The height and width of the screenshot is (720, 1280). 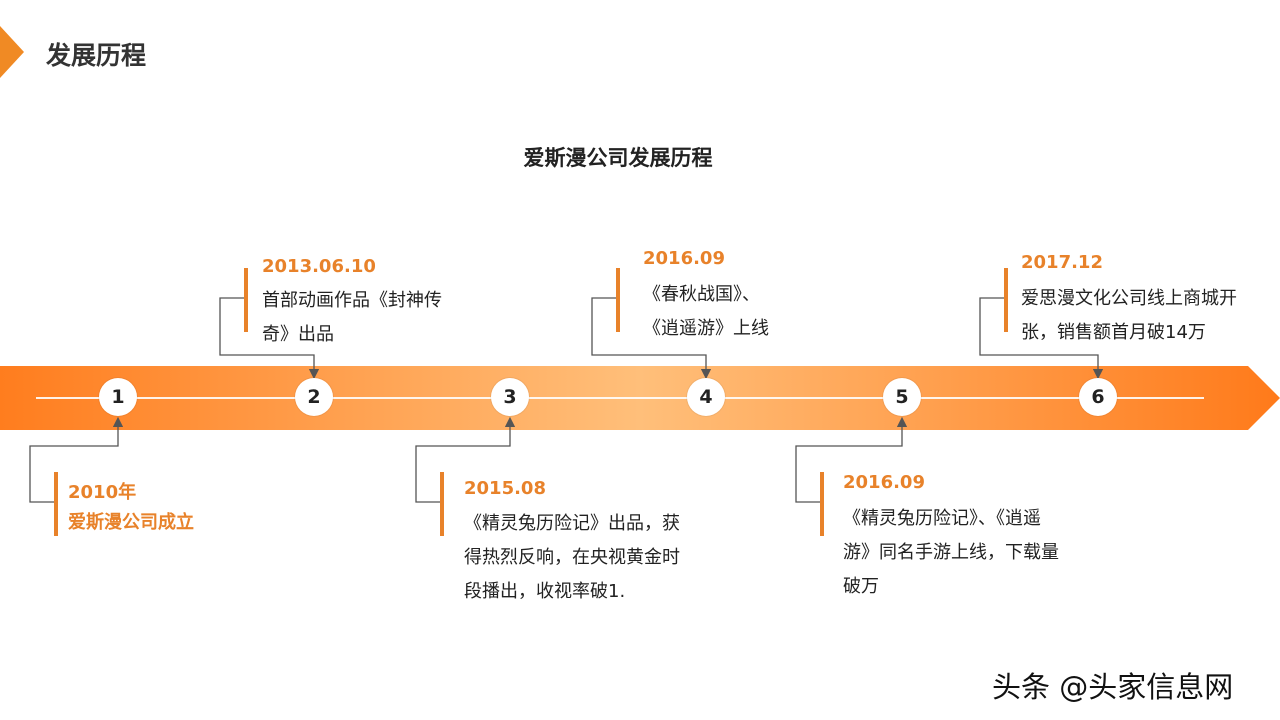 I want to click on event-4-date: 2016.09, so click(x=684, y=258).